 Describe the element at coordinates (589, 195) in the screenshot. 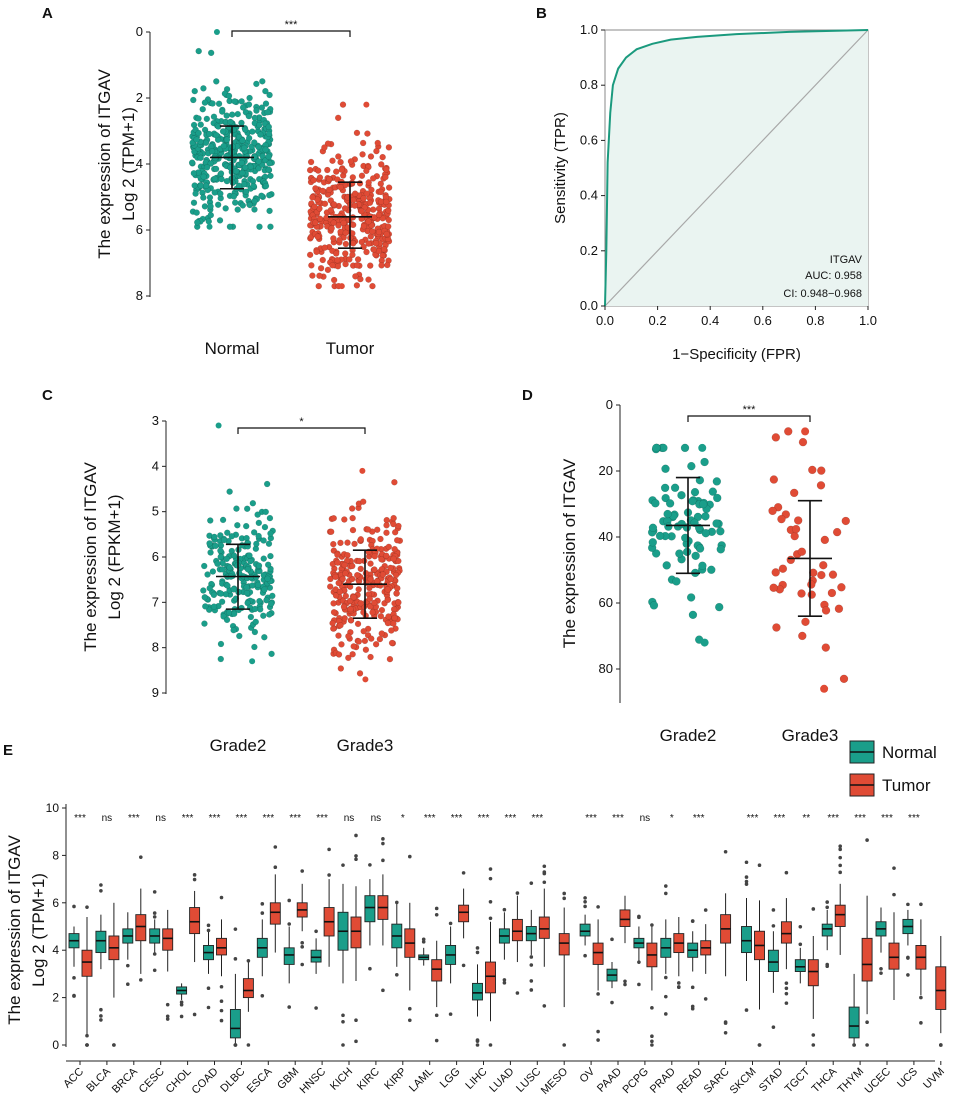

I see `roc-y-tick-label: 0.4` at that location.